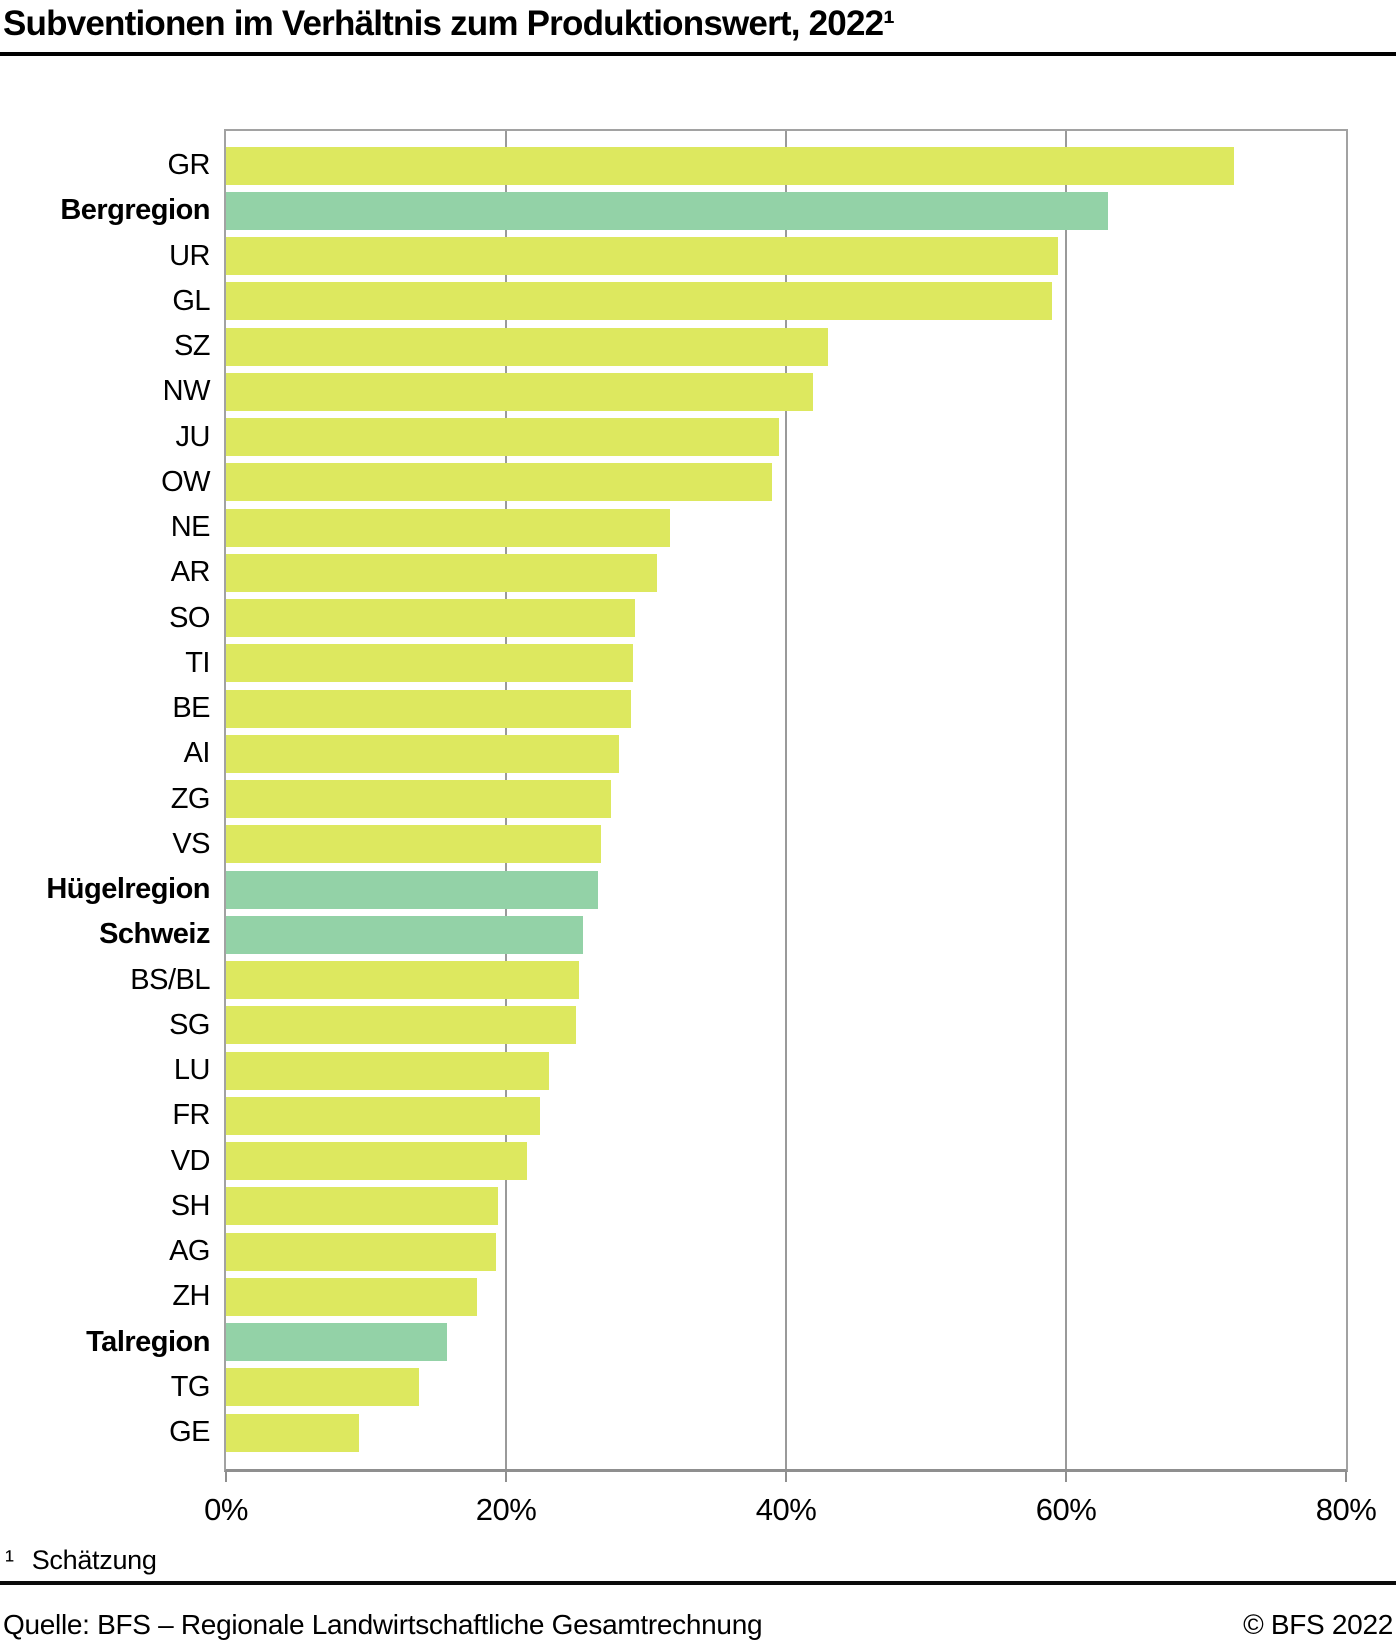 The image size is (1396, 1650). What do you see at coordinates (190, 527) in the screenshot?
I see `y-axis-label: NE` at bounding box center [190, 527].